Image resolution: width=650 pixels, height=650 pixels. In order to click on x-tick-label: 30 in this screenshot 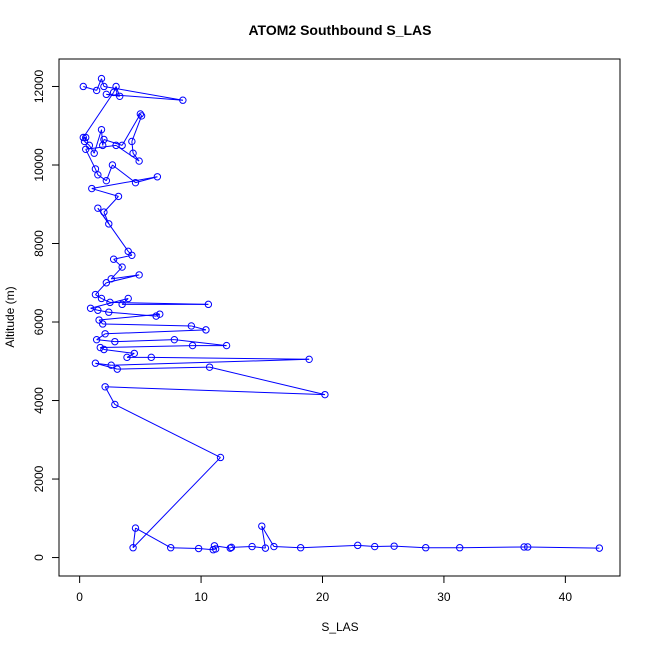, I will do `click(444, 597)`.